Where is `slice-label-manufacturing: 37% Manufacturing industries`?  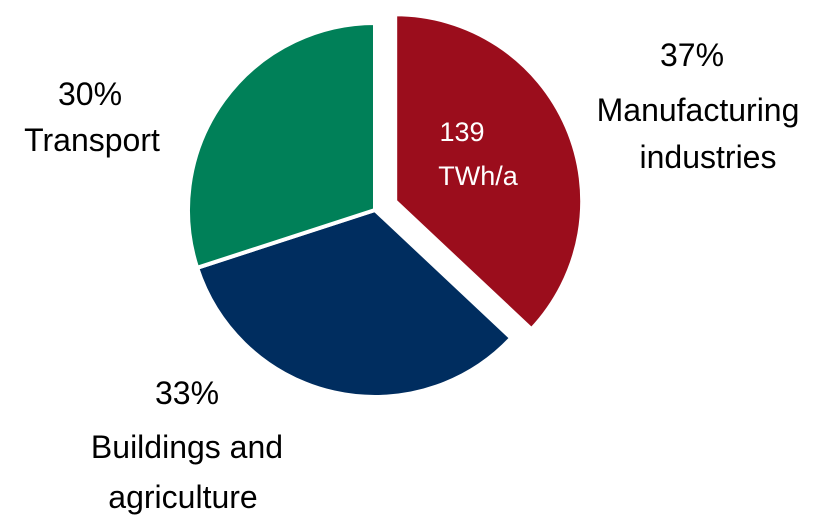 slice-label-manufacturing: 37% Manufacturing industries is located at coordinates (698, 106).